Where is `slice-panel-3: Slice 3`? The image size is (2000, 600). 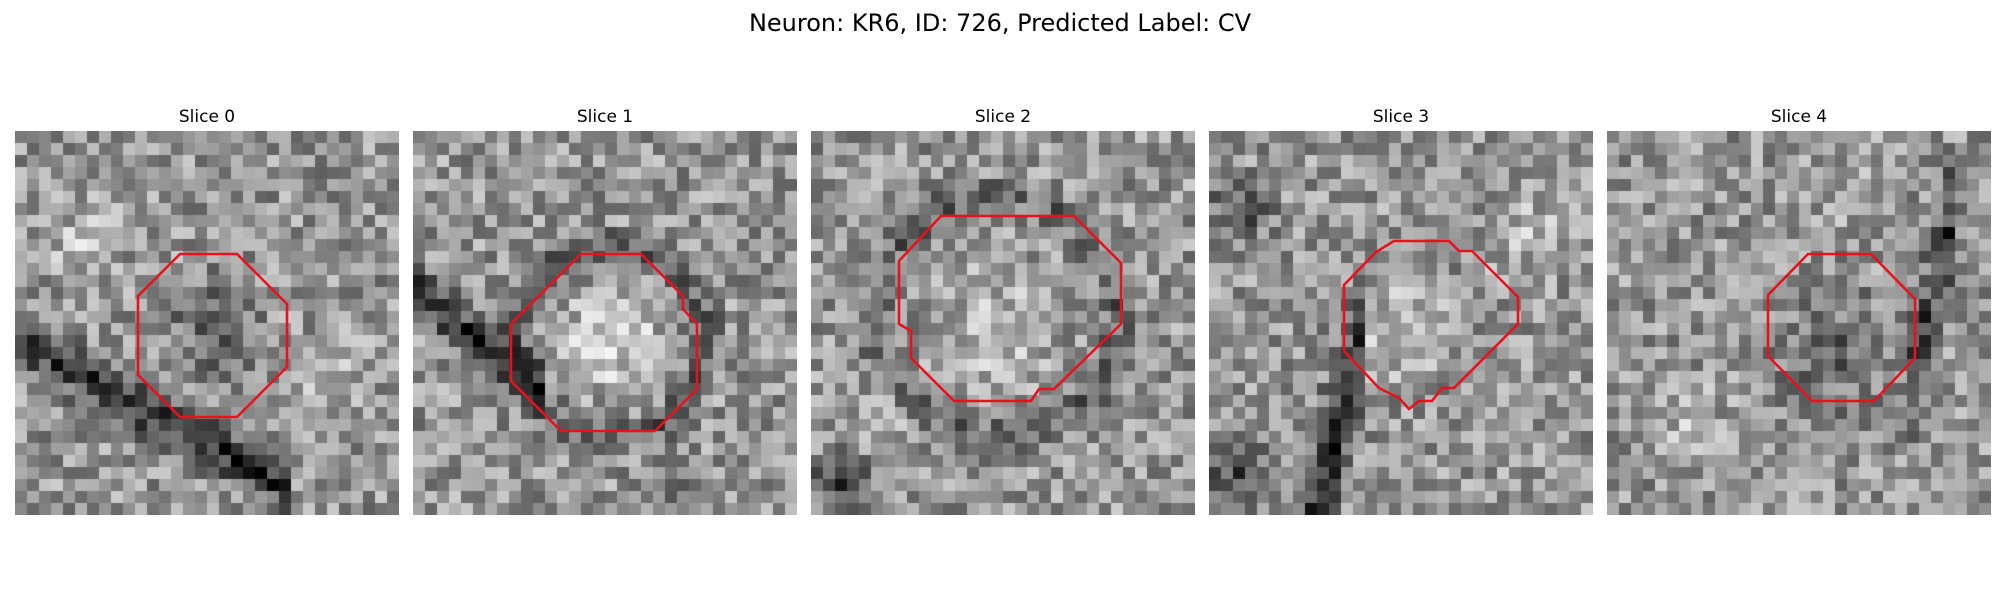
slice-panel-3: Slice 3 is located at coordinates (1401, 311).